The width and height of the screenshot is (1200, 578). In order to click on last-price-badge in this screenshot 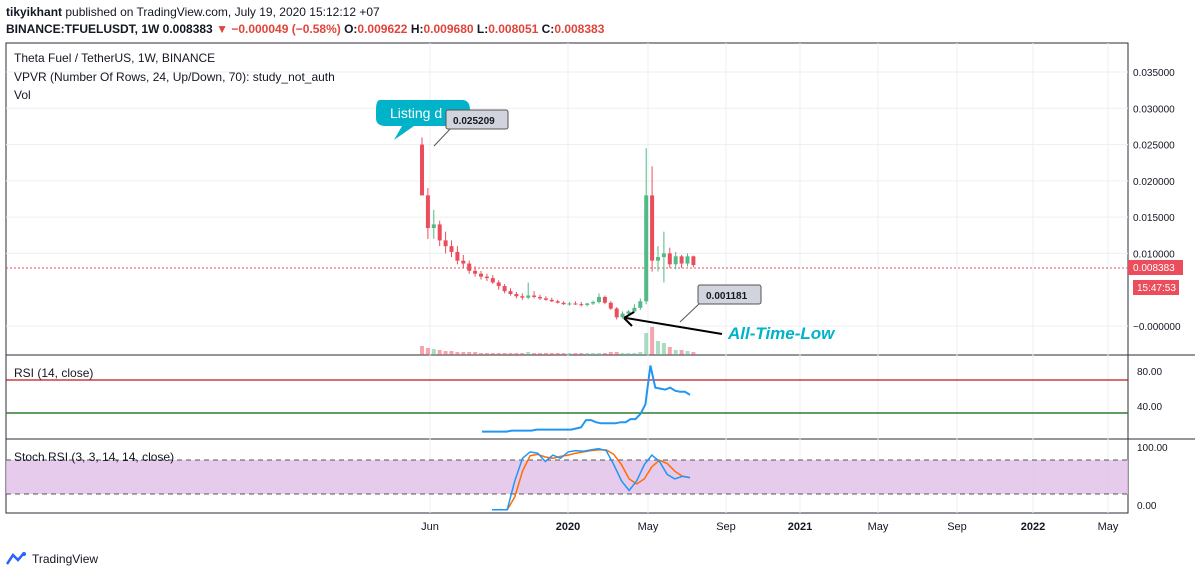, I will do `click(1155, 267)`.